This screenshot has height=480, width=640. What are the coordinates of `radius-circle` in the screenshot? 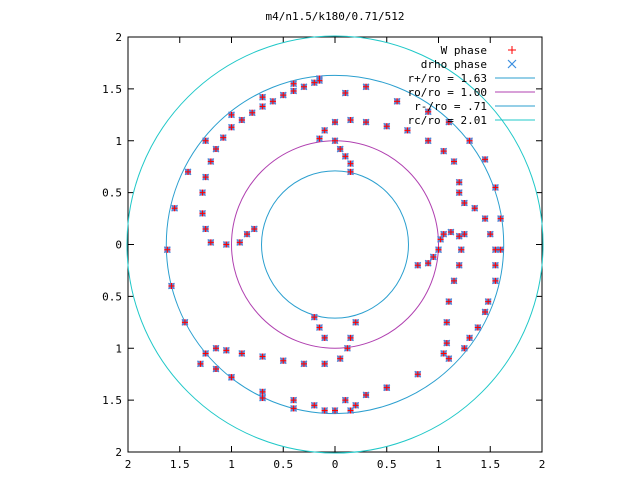 It's located at (335, 244).